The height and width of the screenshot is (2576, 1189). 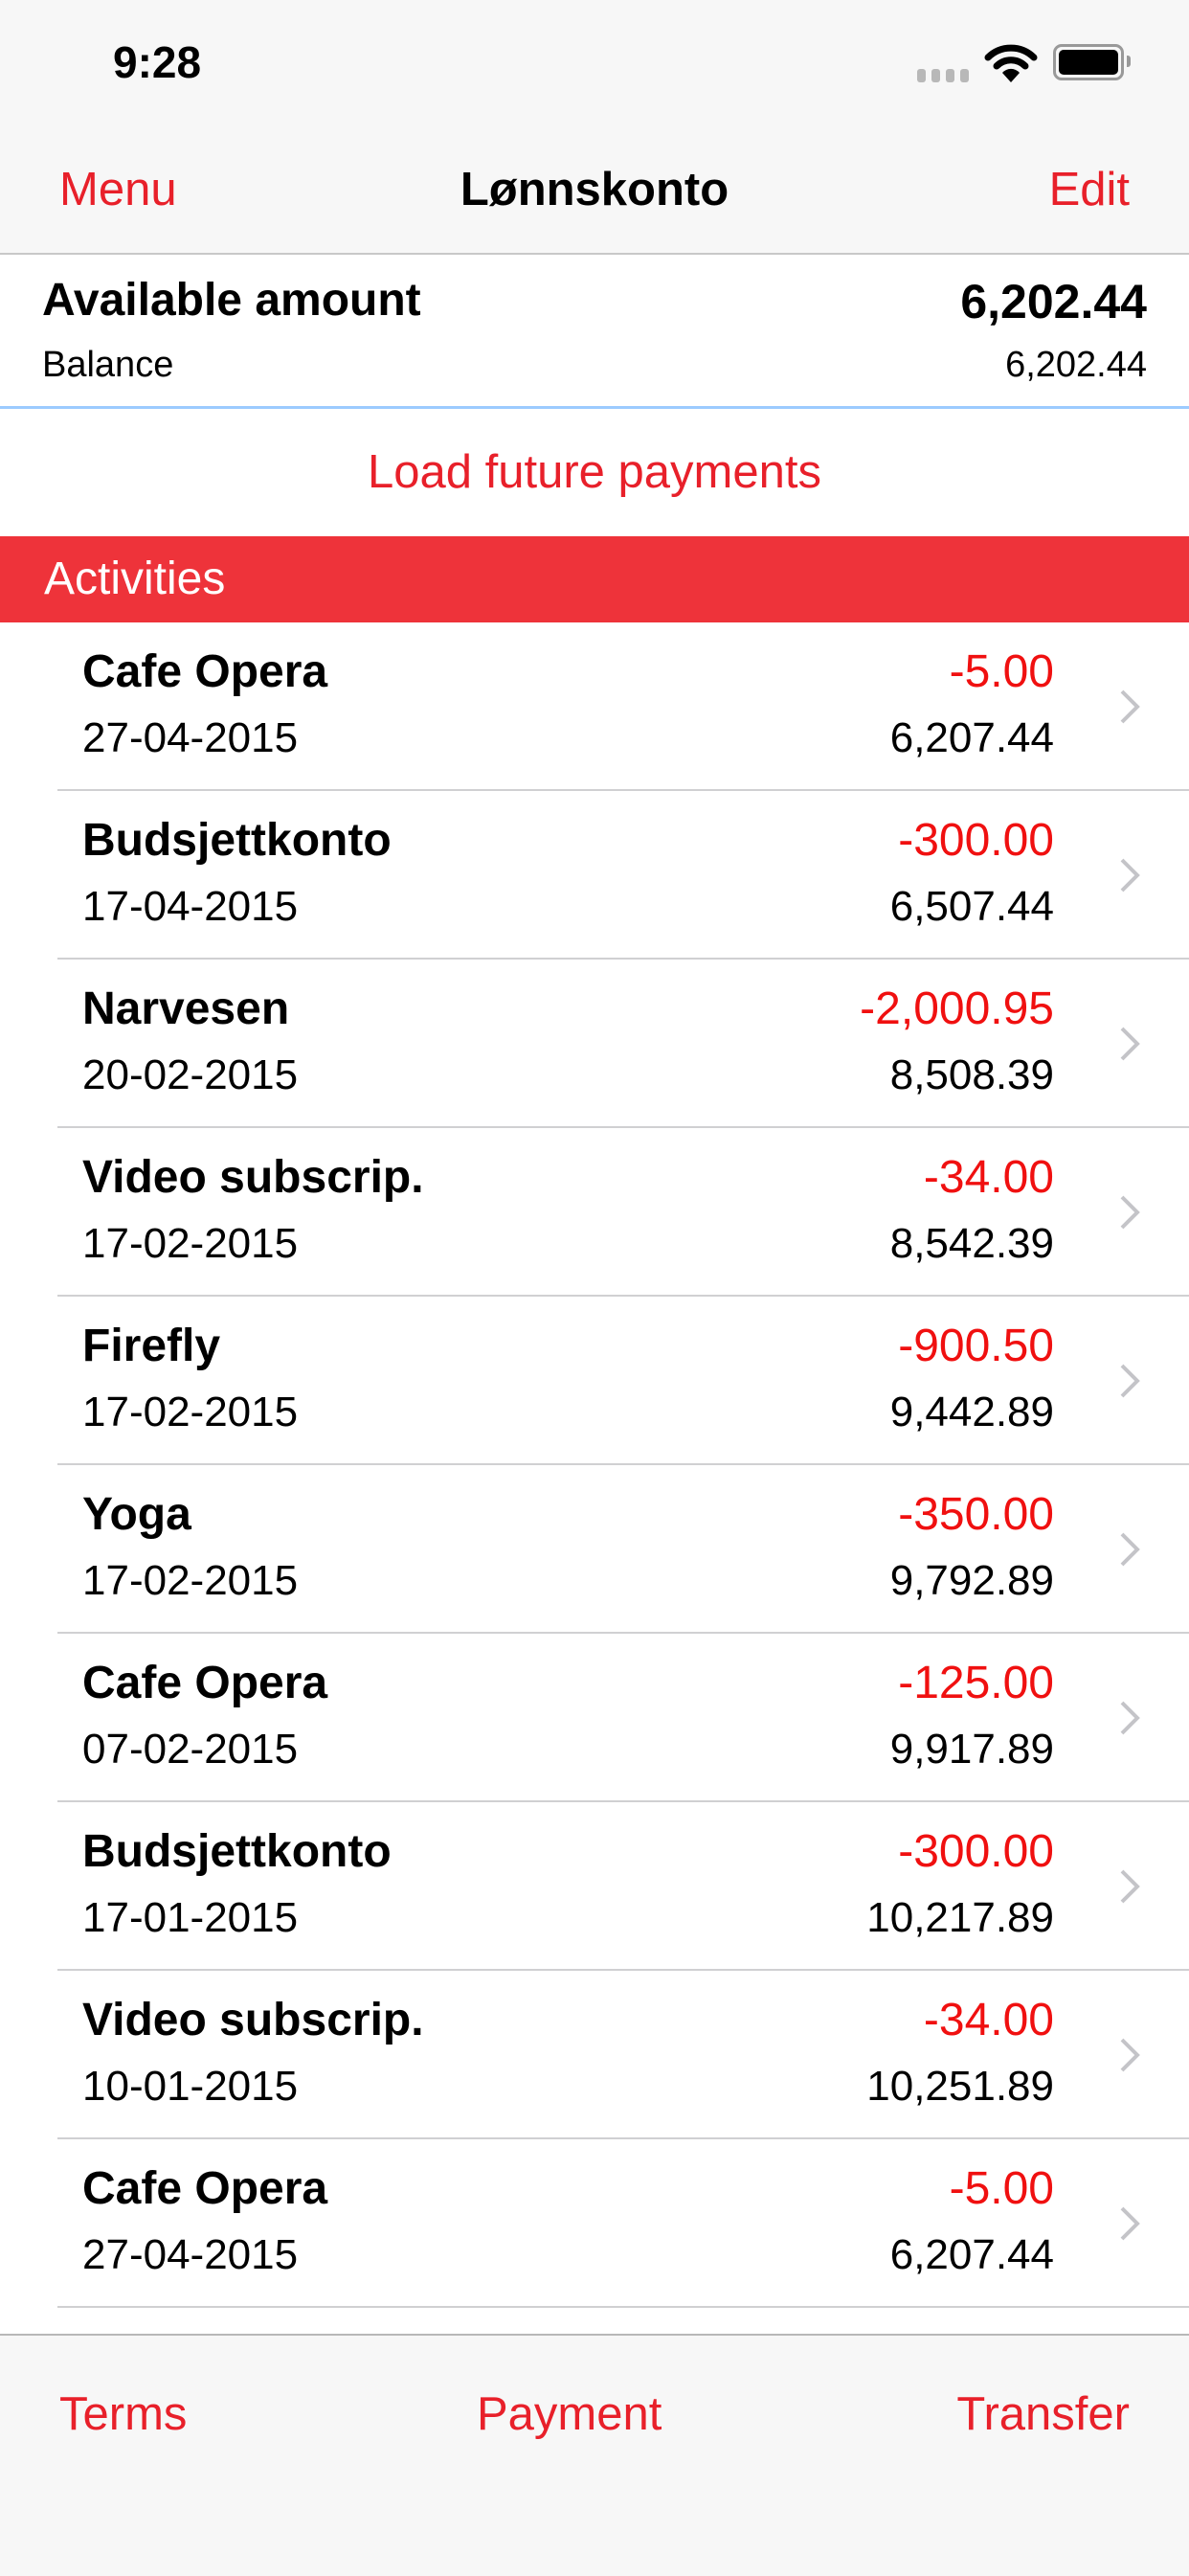 I want to click on activity-row: Budsjettkonto 17-01-2015 -300.00 10,217.89, so click(x=623, y=1886).